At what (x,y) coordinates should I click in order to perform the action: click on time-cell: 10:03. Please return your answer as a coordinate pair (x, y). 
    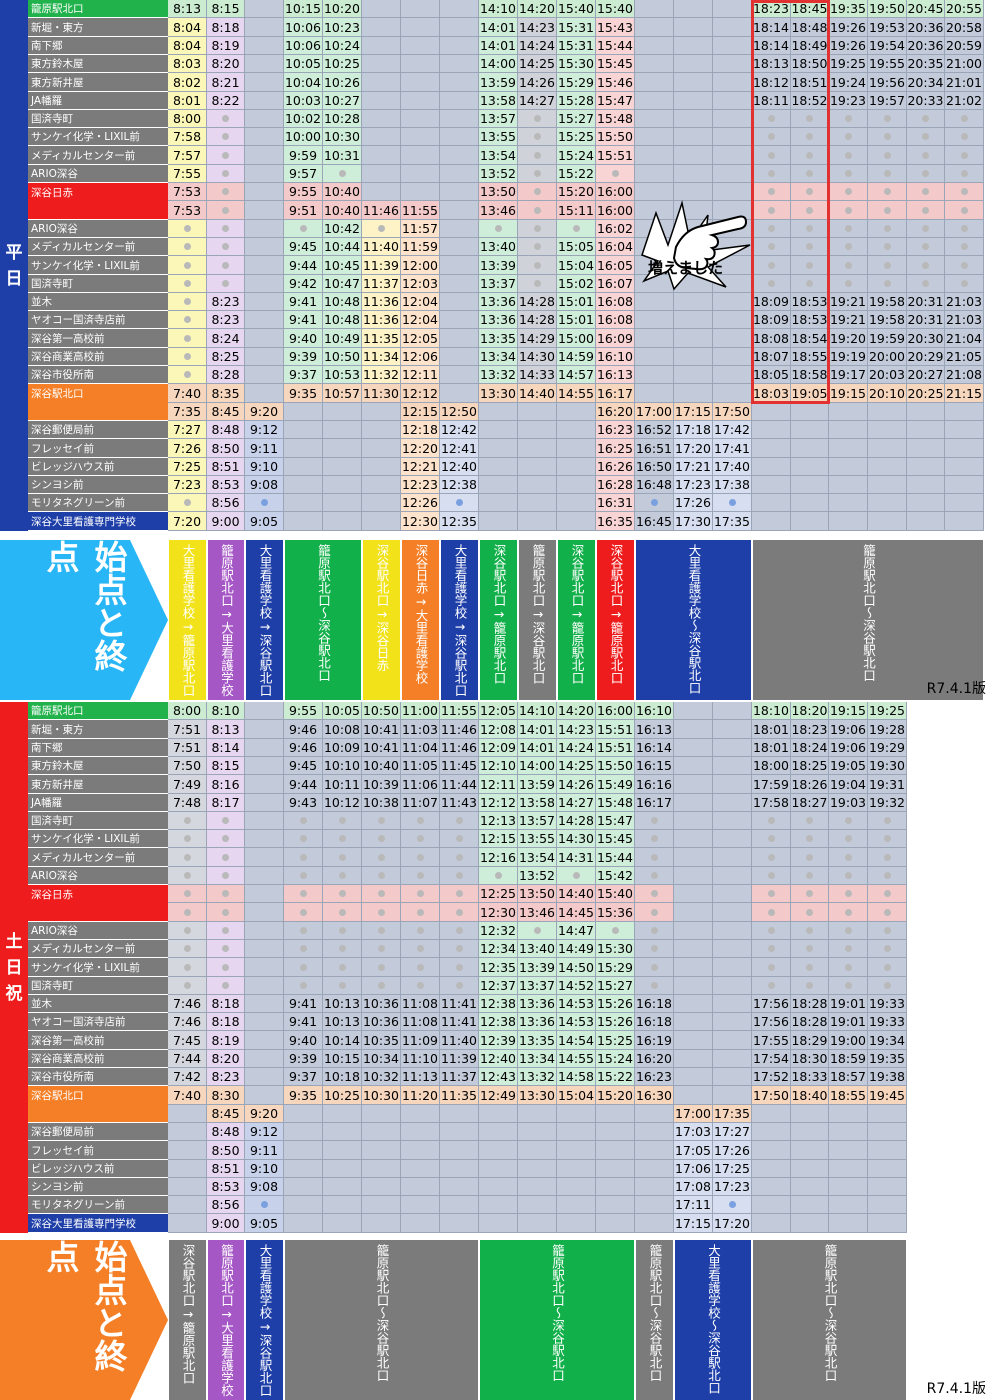
    Looking at the image, I should click on (303, 101).